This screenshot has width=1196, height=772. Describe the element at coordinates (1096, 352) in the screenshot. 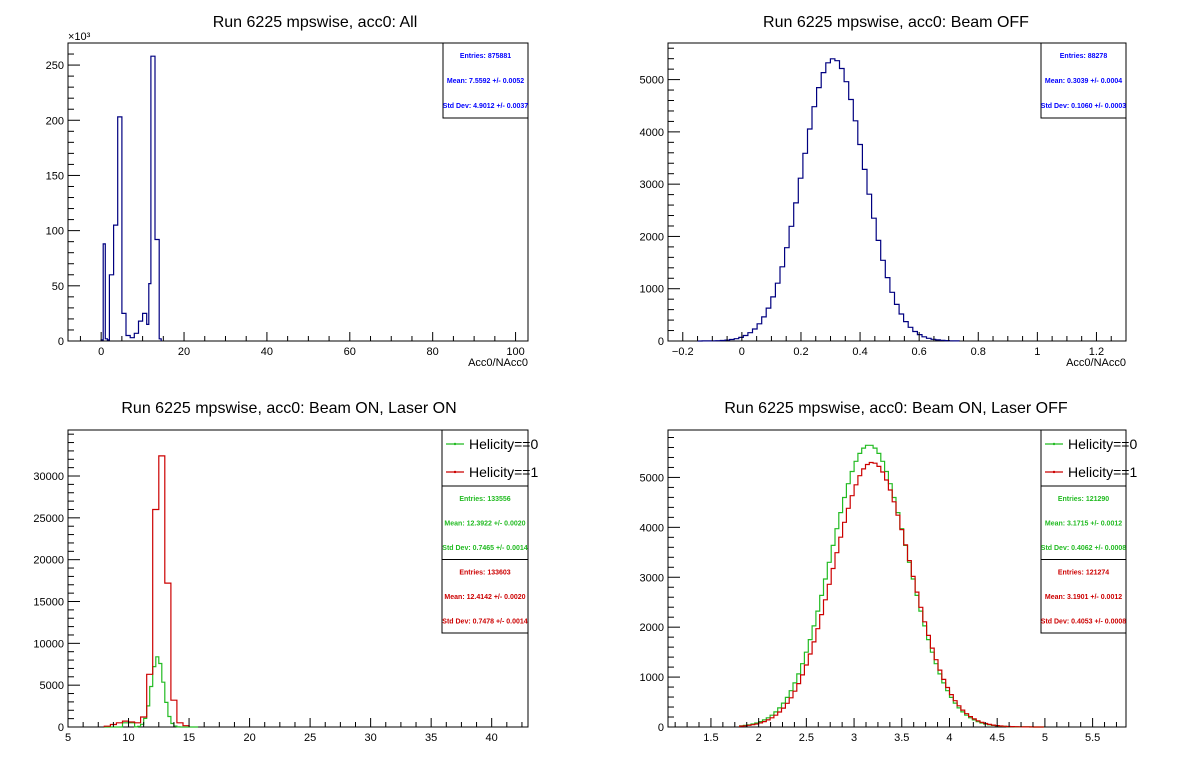

I see `x-tick-label: 1.2` at that location.